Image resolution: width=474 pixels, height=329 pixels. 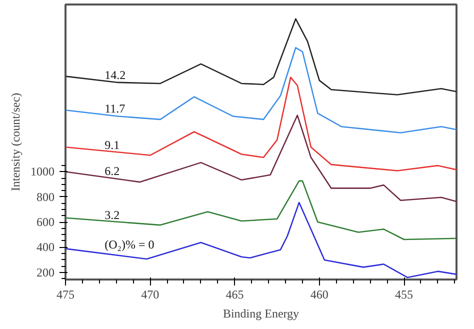 I want to click on series-label: 6.2, so click(x=112, y=171).